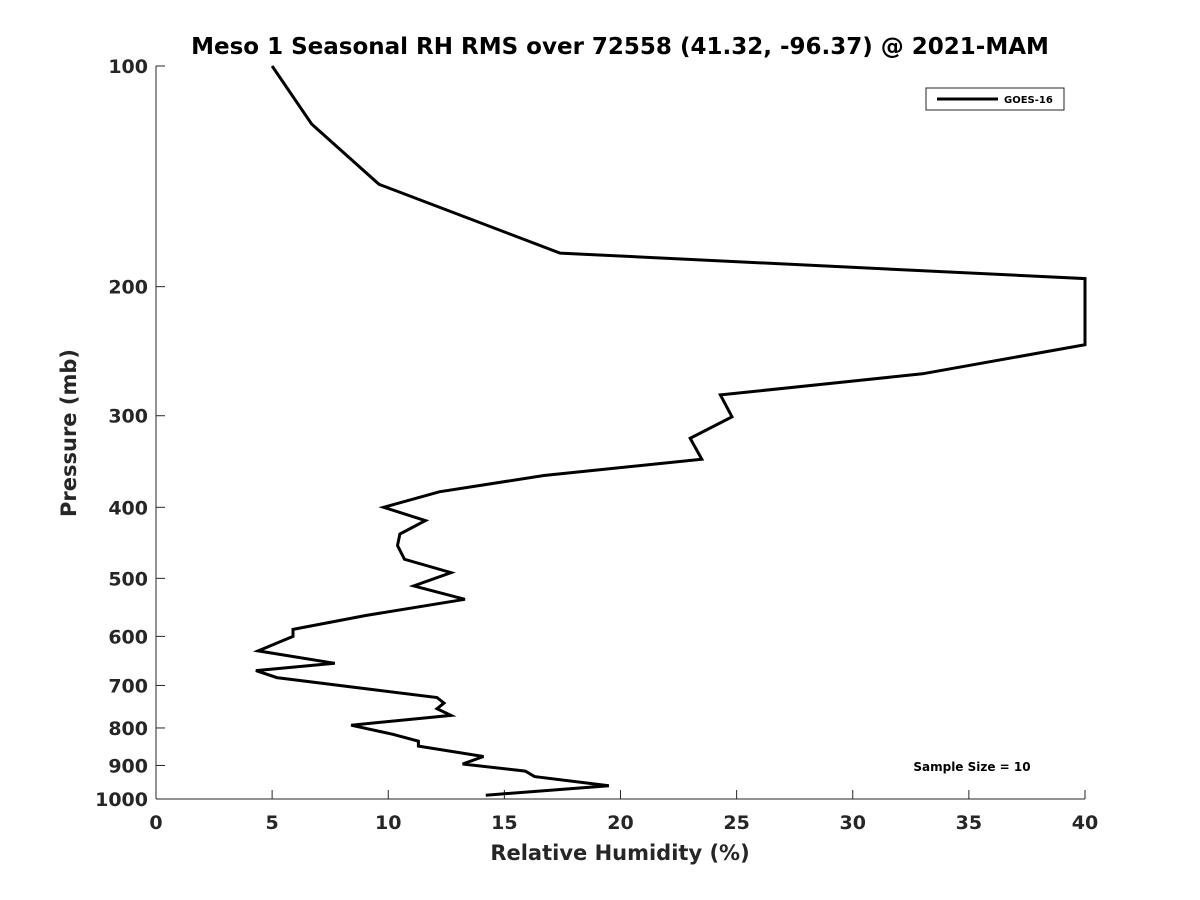 Image resolution: width=1200 pixels, height=900 pixels. What do you see at coordinates (128, 508) in the screenshot?
I see `y-tick-label: 400` at bounding box center [128, 508].